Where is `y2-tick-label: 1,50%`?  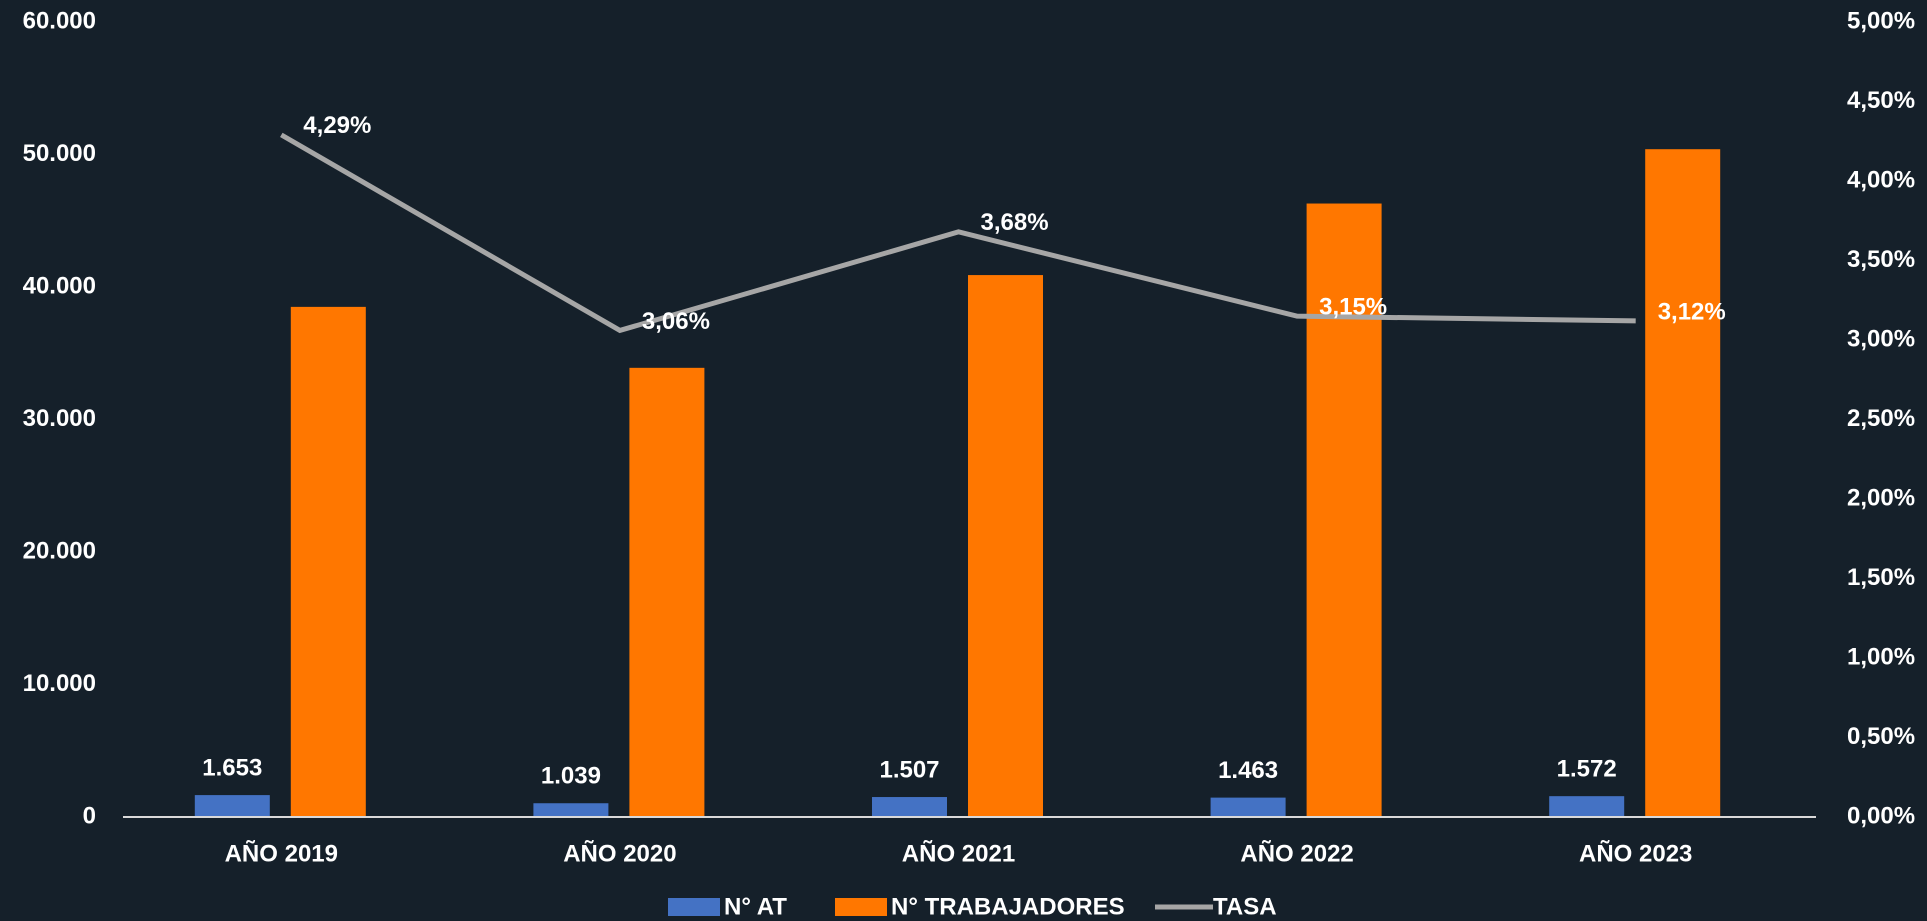
y2-tick-label: 1,50% is located at coordinates (1881, 577).